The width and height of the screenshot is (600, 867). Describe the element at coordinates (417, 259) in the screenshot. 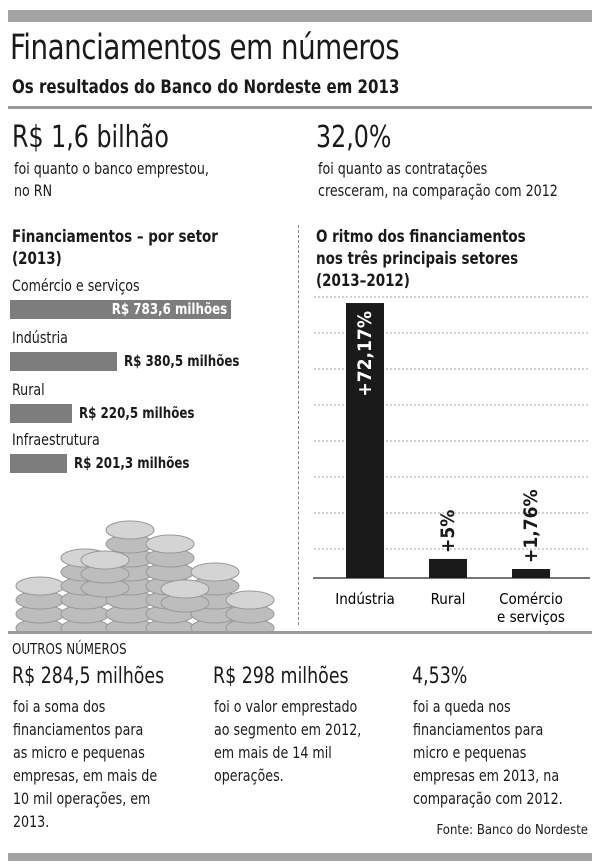

I see `chart-title-line: nos três principais setores` at that location.